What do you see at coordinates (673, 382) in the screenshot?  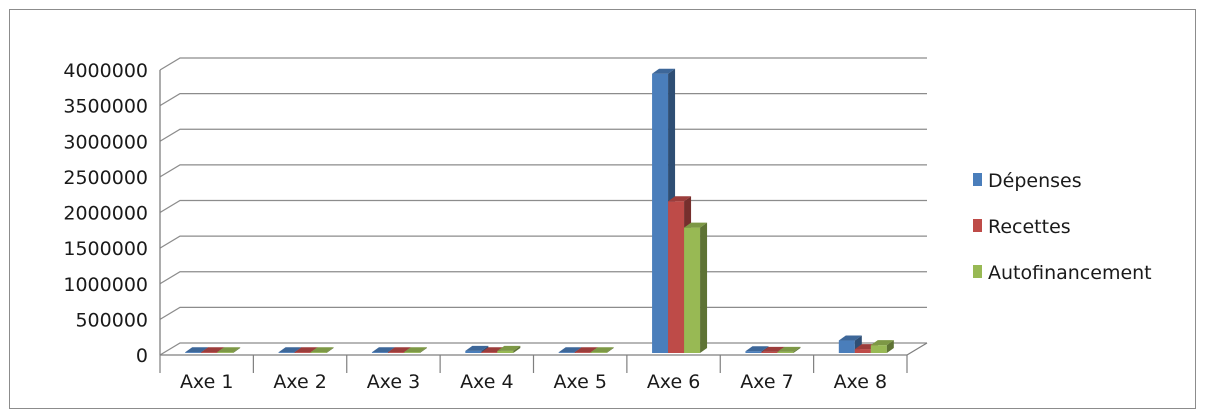 I see `x-tick-label: Axe 6` at bounding box center [673, 382].